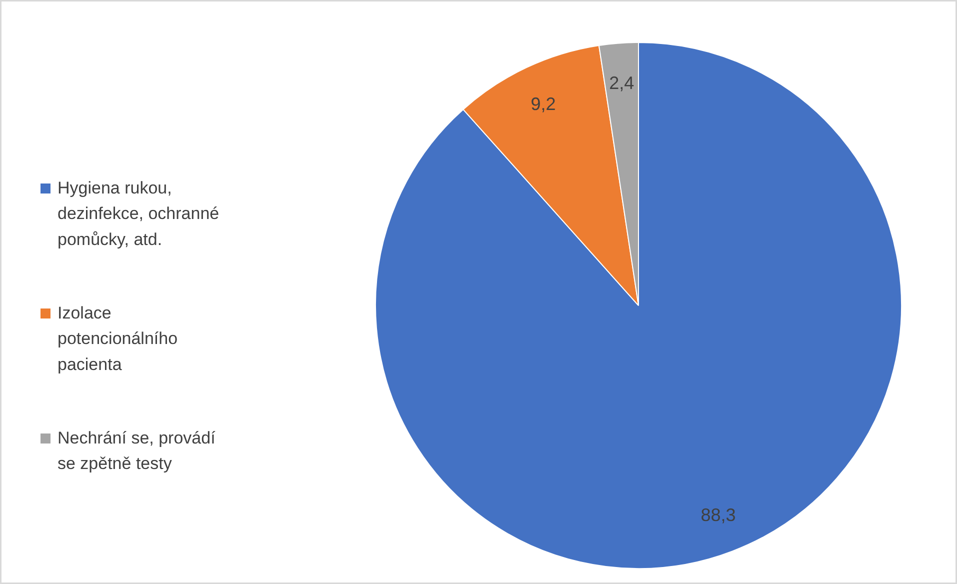 The width and height of the screenshot is (957, 584). What do you see at coordinates (118, 339) in the screenshot?
I see `legend-label: Izolace potencionálního pacienta` at bounding box center [118, 339].